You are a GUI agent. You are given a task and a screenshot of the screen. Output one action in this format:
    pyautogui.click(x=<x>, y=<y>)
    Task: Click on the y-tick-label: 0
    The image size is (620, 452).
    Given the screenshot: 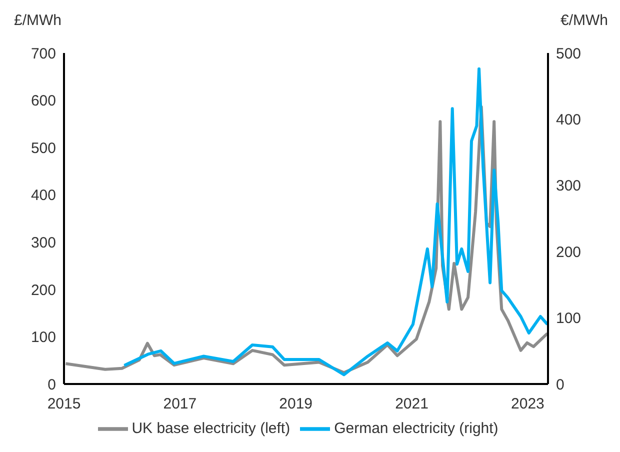 What is the action you would take?
    pyautogui.click(x=52, y=385)
    